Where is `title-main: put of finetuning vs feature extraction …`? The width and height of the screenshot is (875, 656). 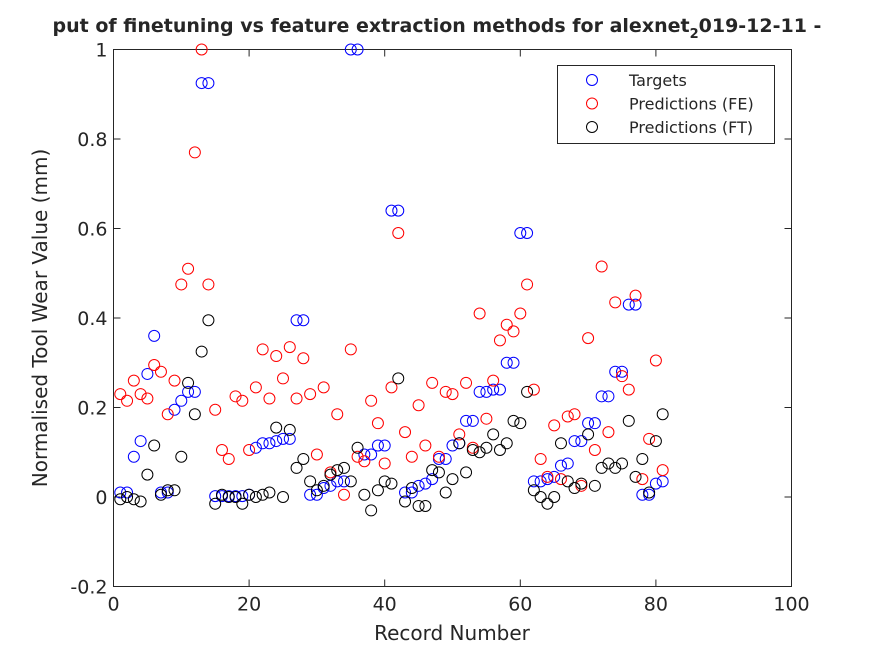 title-main: put of finetuning vs feature extraction … is located at coordinates (371, 26).